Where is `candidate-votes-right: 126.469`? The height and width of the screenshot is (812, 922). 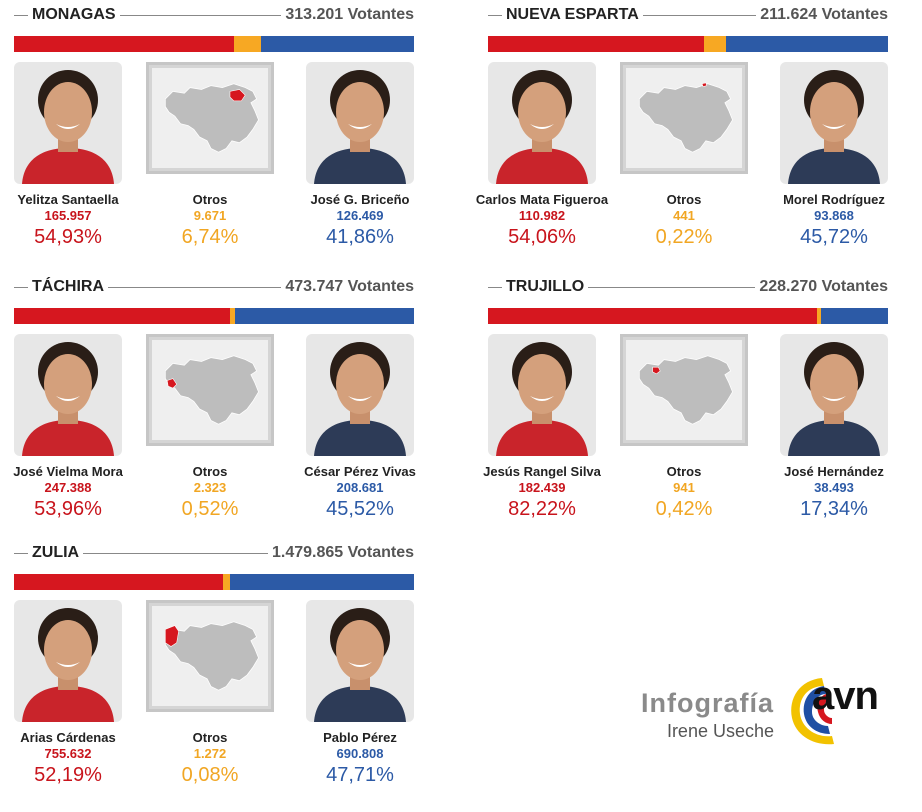
candidate-votes-right: 126.469 is located at coordinates (360, 215).